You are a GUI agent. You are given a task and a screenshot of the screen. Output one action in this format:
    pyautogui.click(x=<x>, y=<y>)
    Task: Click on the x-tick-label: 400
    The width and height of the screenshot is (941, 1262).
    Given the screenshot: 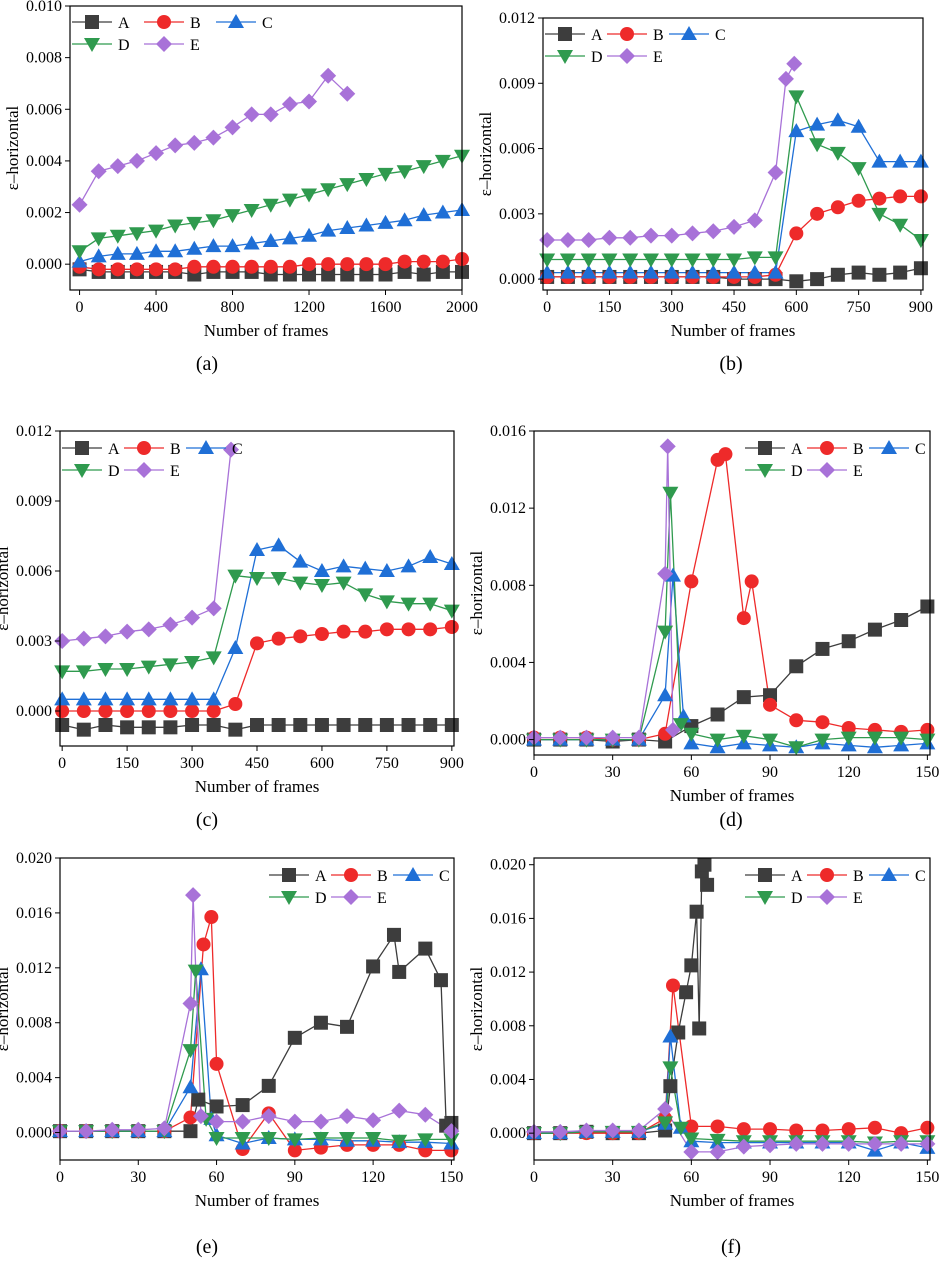 What is the action you would take?
    pyautogui.click(x=156, y=307)
    